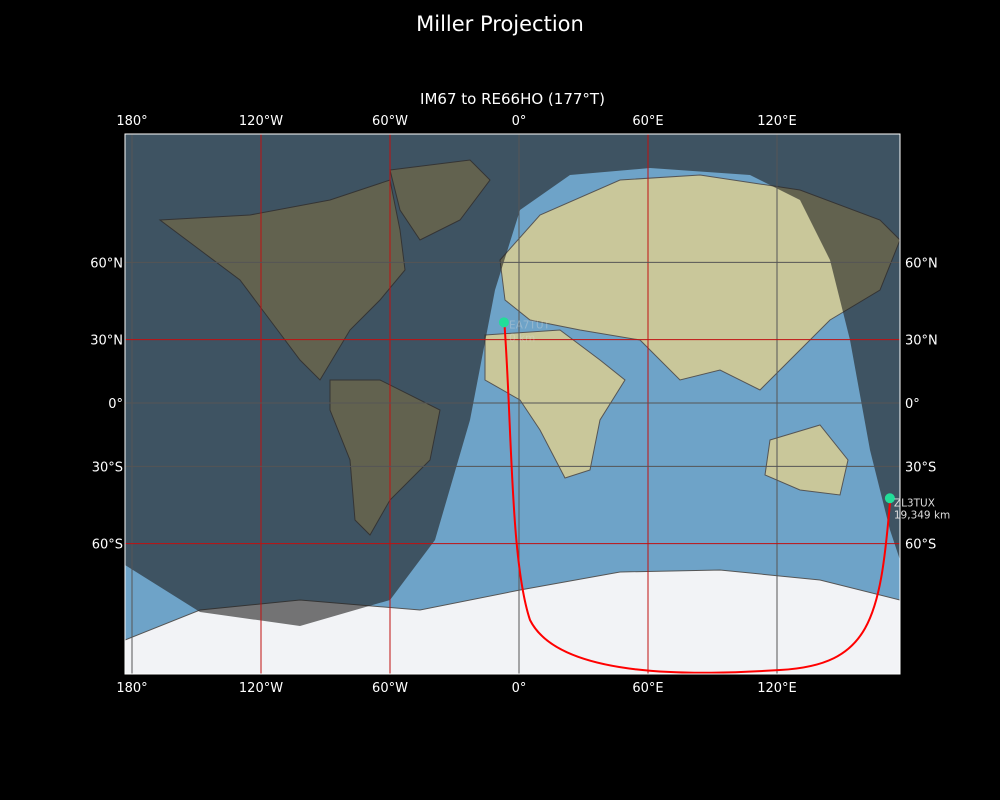 The height and width of the screenshot is (800, 1000). I want to click on lon-tick-label-top: 180°, so click(131, 121).